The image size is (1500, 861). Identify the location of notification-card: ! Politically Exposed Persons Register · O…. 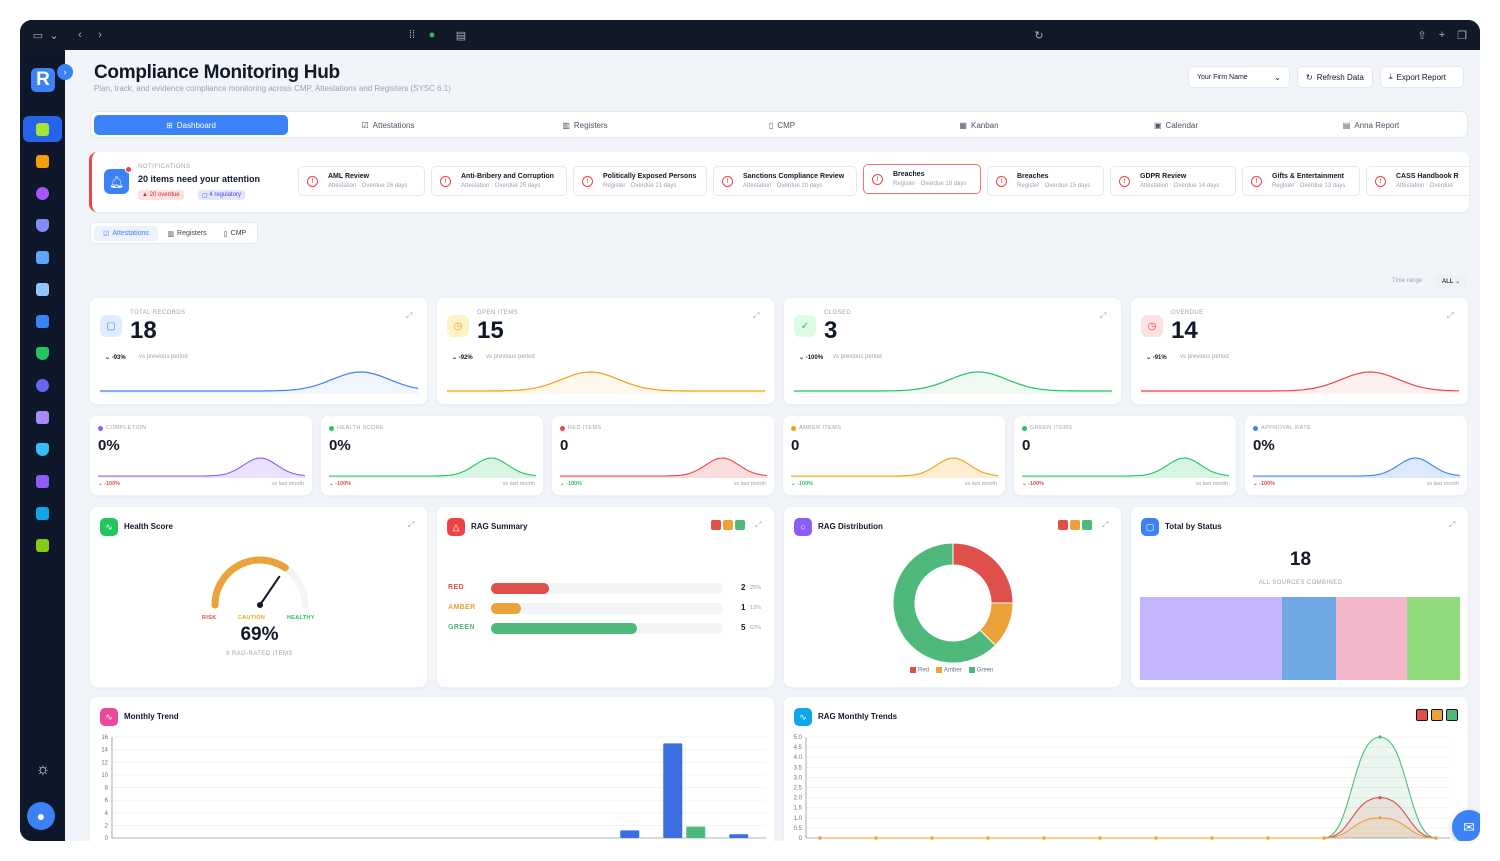
(640, 181).